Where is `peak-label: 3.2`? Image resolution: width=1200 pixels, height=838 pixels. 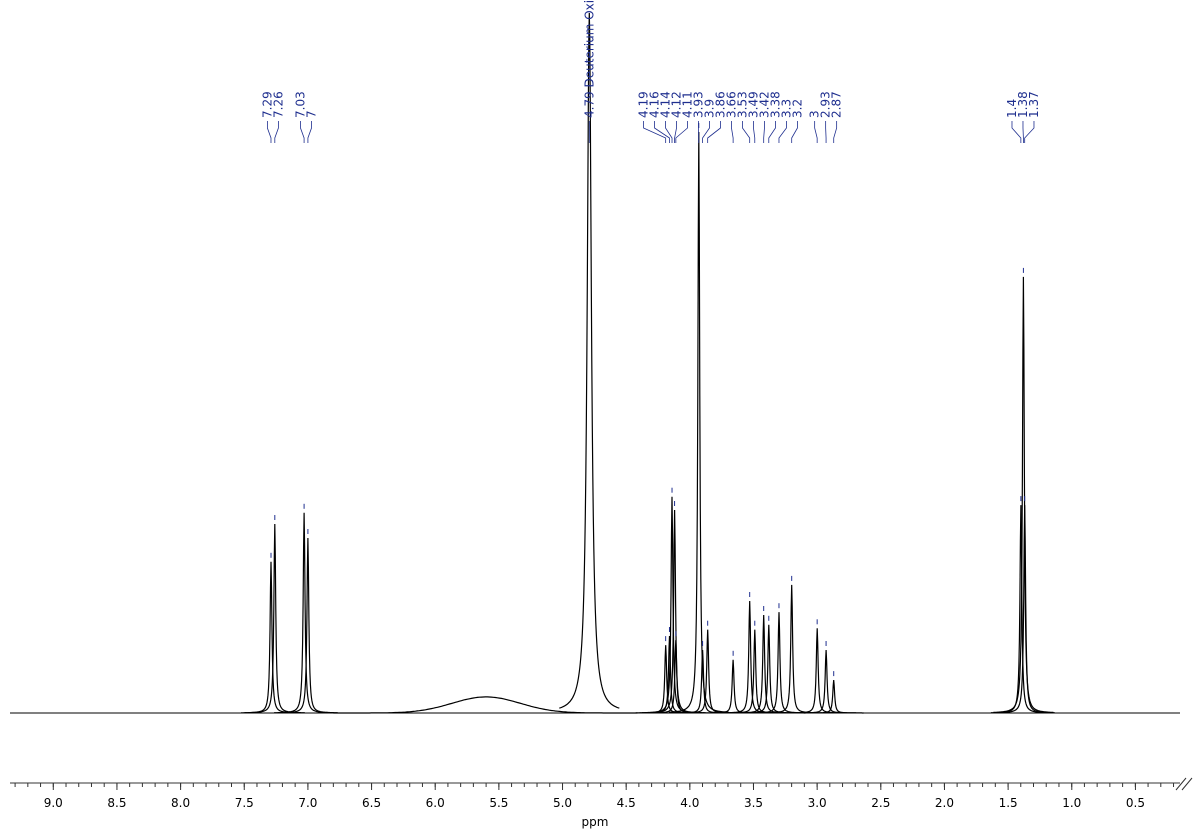 peak-label: 3.2 is located at coordinates (797, 108).